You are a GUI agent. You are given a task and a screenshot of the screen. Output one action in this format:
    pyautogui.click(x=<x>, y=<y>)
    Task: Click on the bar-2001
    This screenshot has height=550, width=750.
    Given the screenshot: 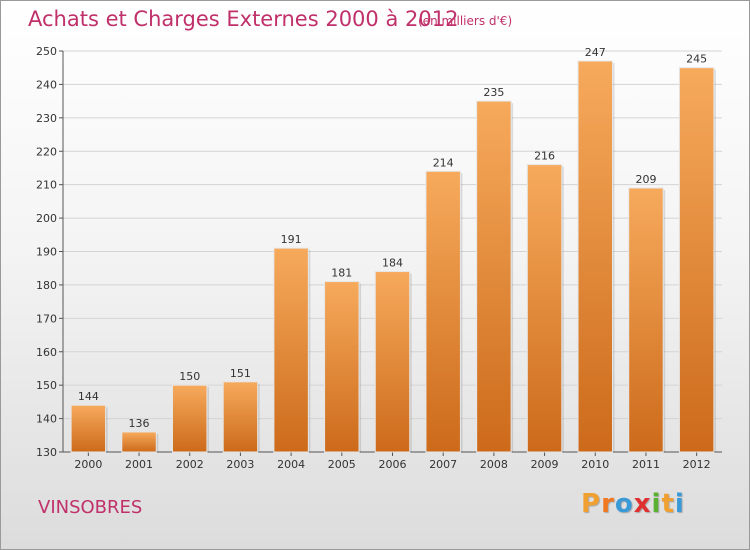 What is the action you would take?
    pyautogui.click(x=139, y=442)
    